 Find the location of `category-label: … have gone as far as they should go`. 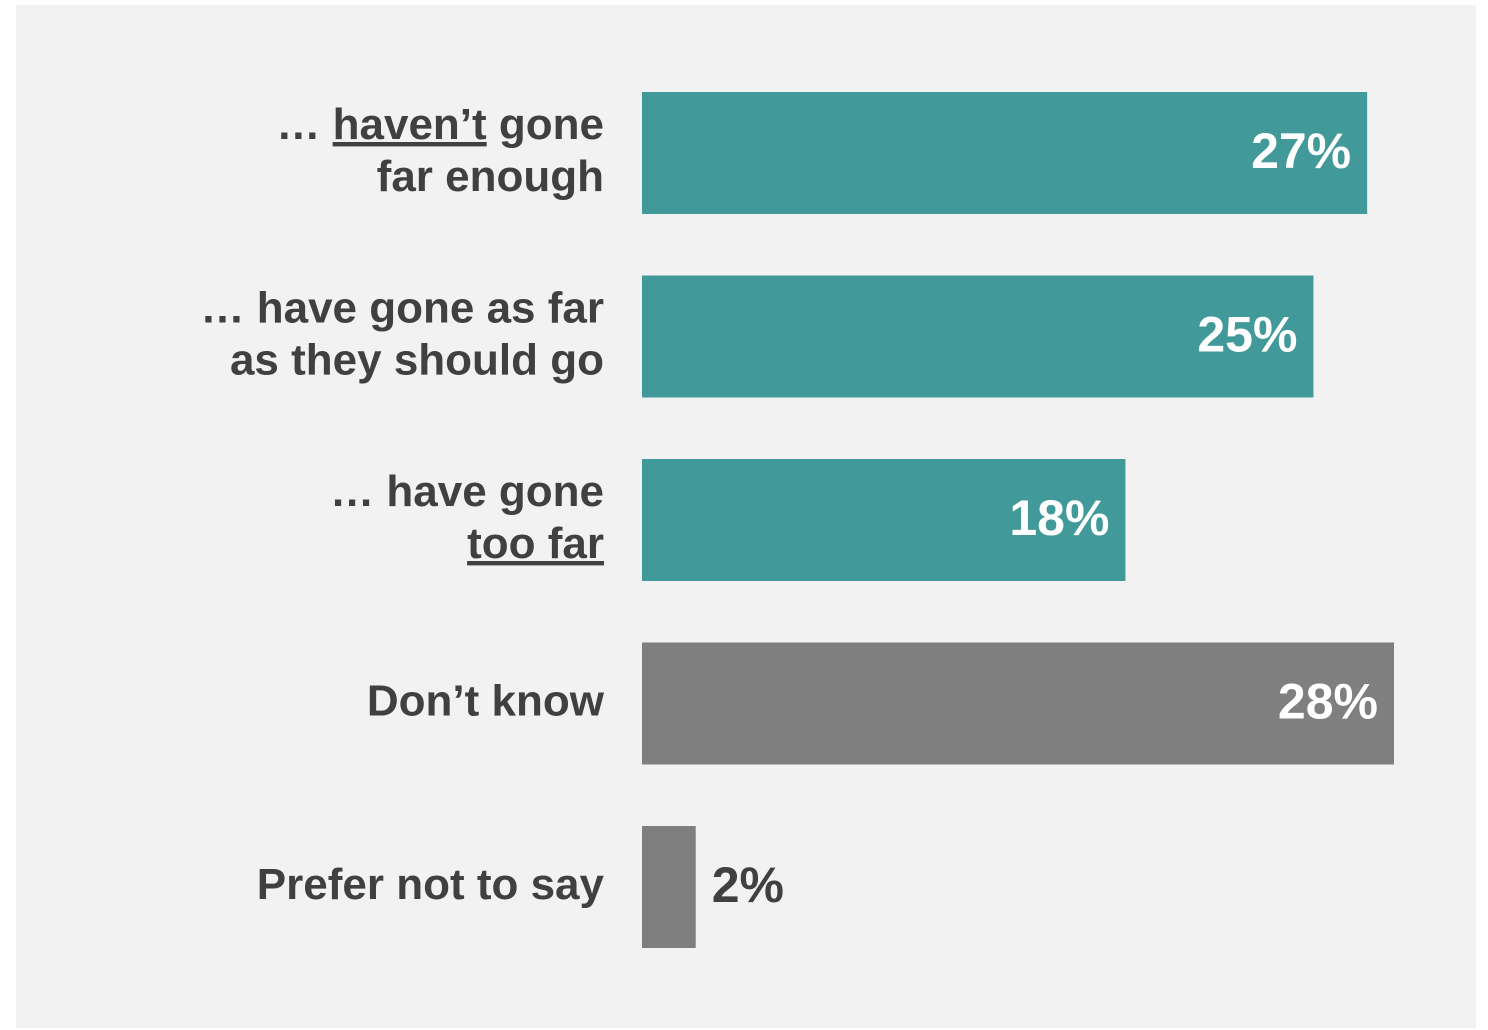

category-label: … have gone as far as they should go is located at coordinates (402, 333).